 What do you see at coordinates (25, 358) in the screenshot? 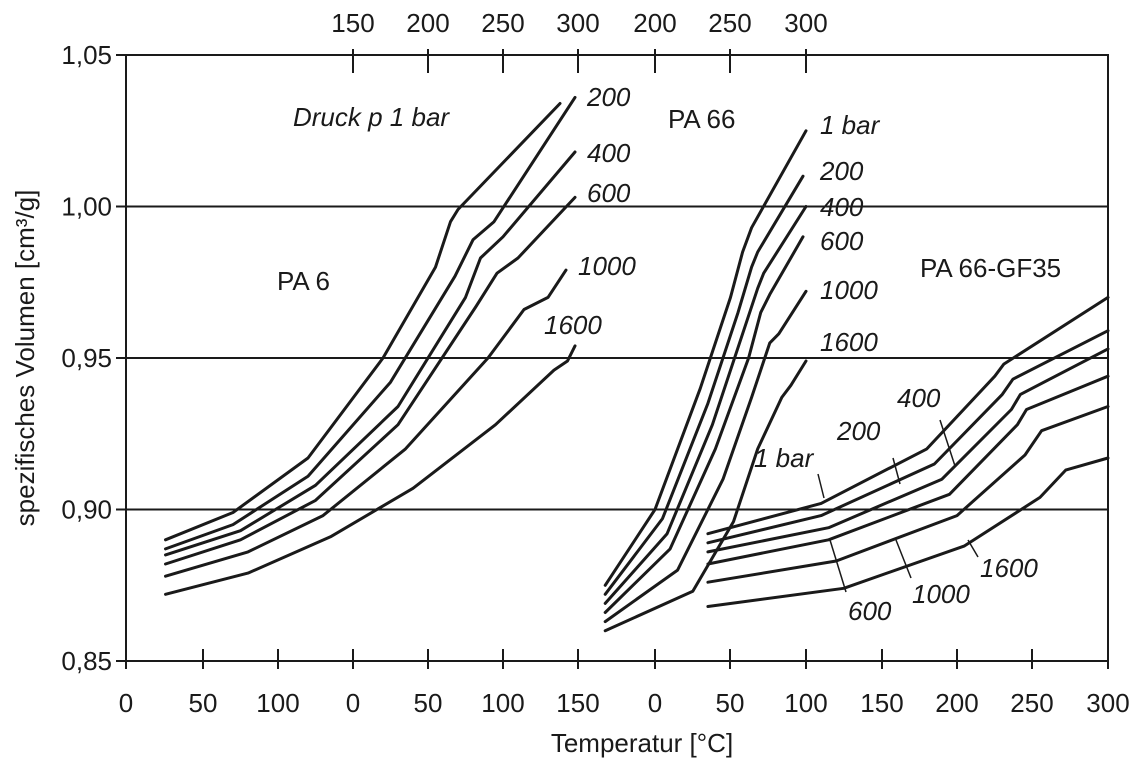
I see `y-axis-title: spezifisches Volumen [cm³/g]` at bounding box center [25, 358].